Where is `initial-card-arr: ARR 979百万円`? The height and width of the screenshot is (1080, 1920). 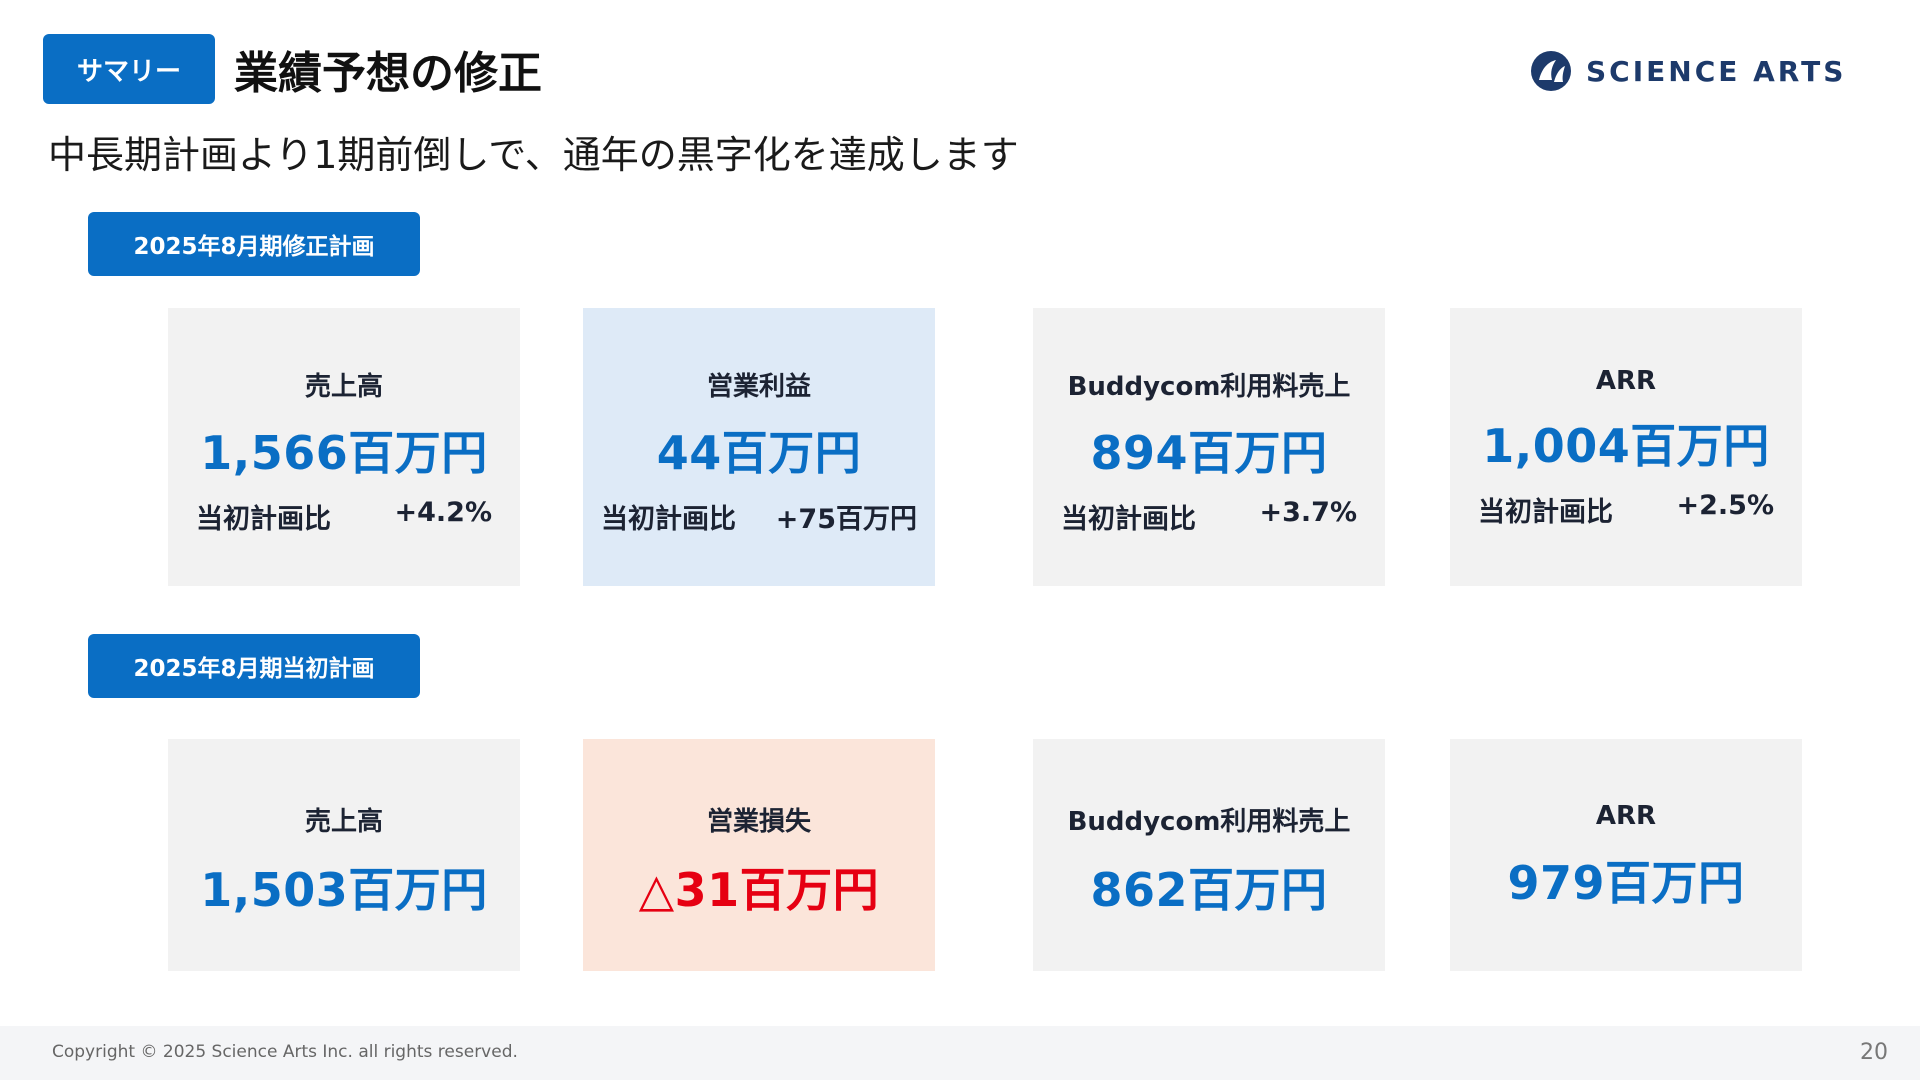
initial-card-arr: ARR 979百万円 is located at coordinates (1626, 855).